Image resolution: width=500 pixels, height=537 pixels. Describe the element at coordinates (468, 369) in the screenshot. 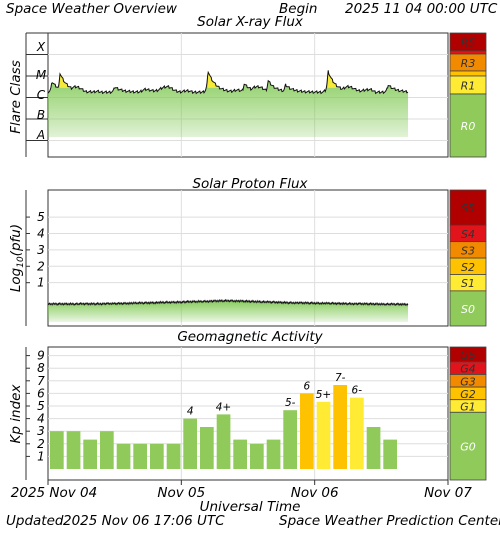

I see `kp-scale-label: G4` at that location.